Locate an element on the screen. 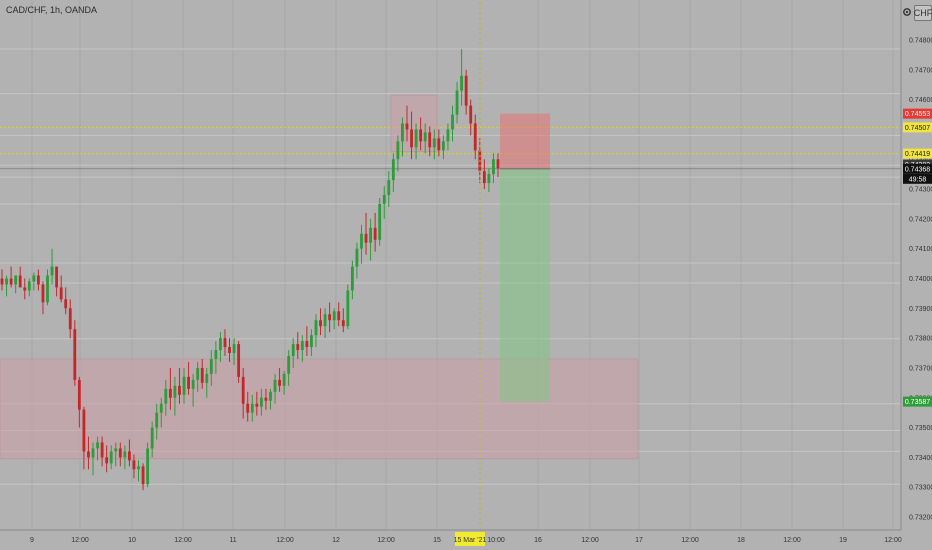  y-tick-label: 0.74200 is located at coordinates (920, 219).